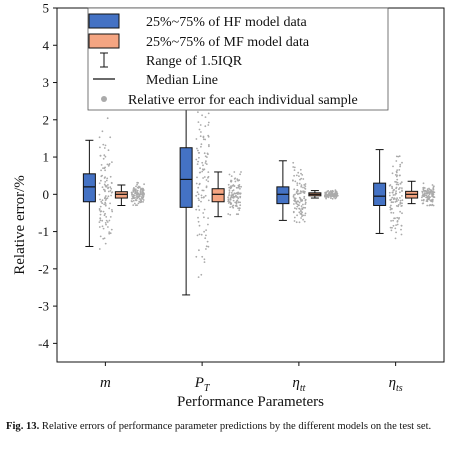 The width and height of the screenshot is (450, 462). I want to click on legend-label: 25%~75% of MF model data, so click(228, 42).